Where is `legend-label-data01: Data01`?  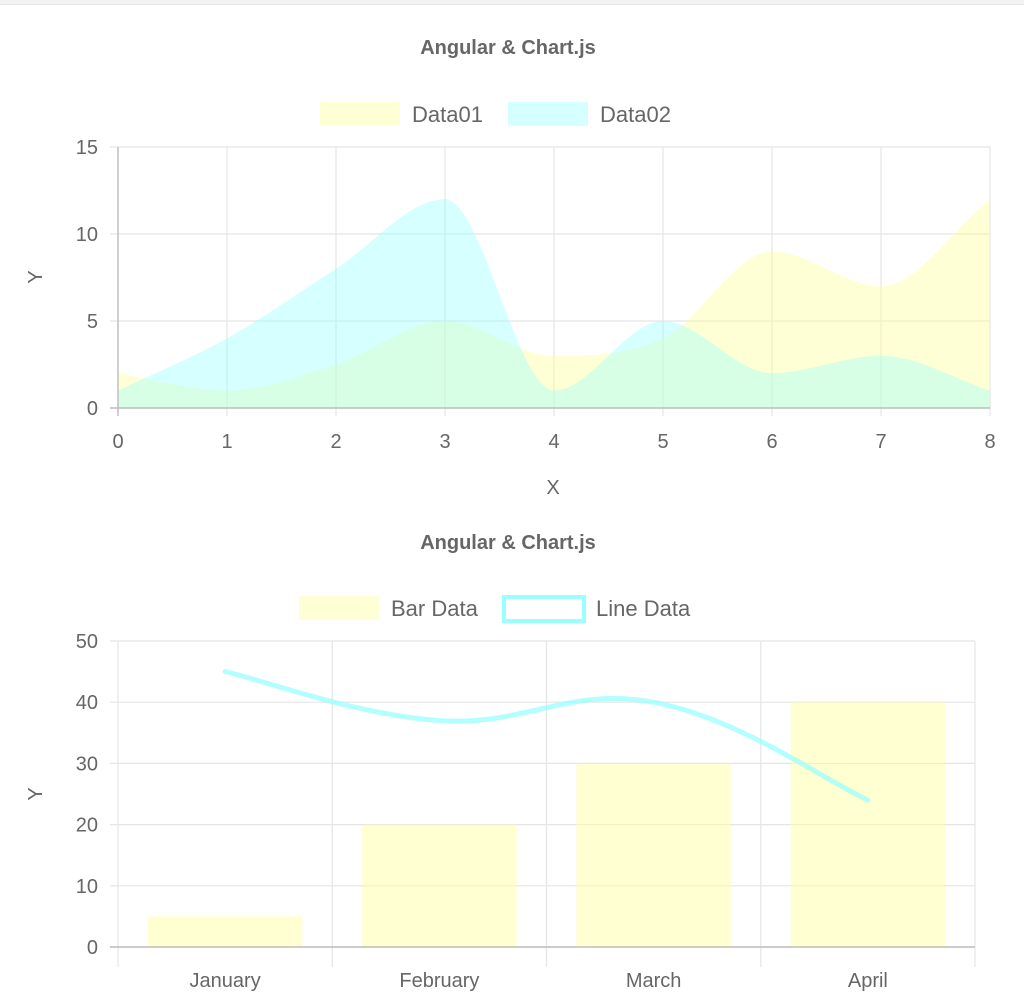 legend-label-data01: Data01 is located at coordinates (447, 114).